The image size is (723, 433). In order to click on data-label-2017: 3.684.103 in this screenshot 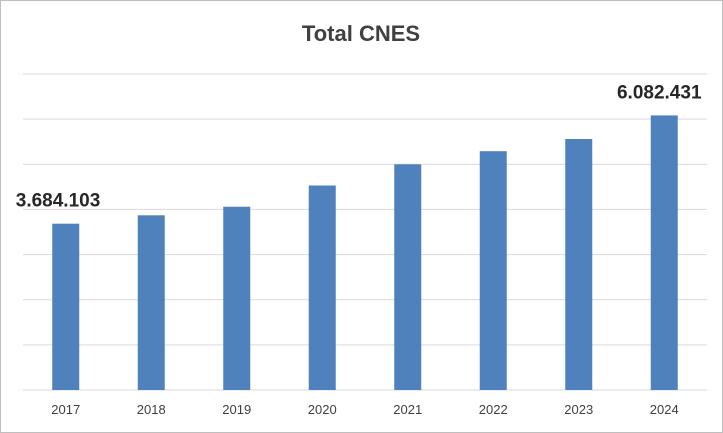, I will do `click(58, 201)`.